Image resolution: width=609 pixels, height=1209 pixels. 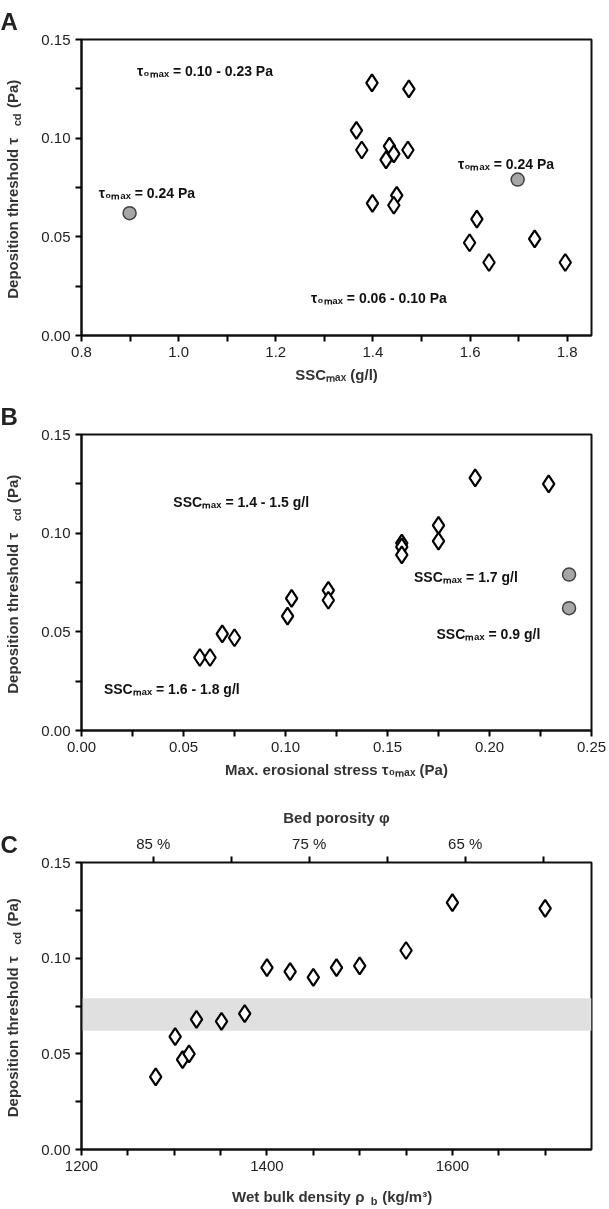 What do you see at coordinates (387, 746) in the screenshot?
I see `x-tick-label: 0.15` at bounding box center [387, 746].